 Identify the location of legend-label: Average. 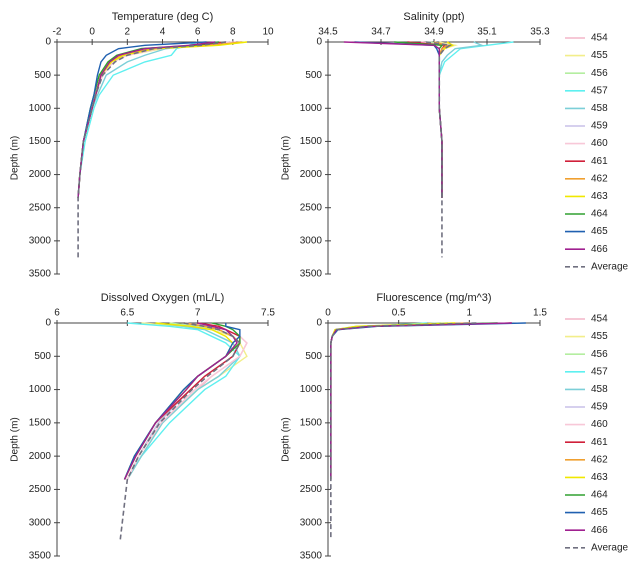
(610, 547).